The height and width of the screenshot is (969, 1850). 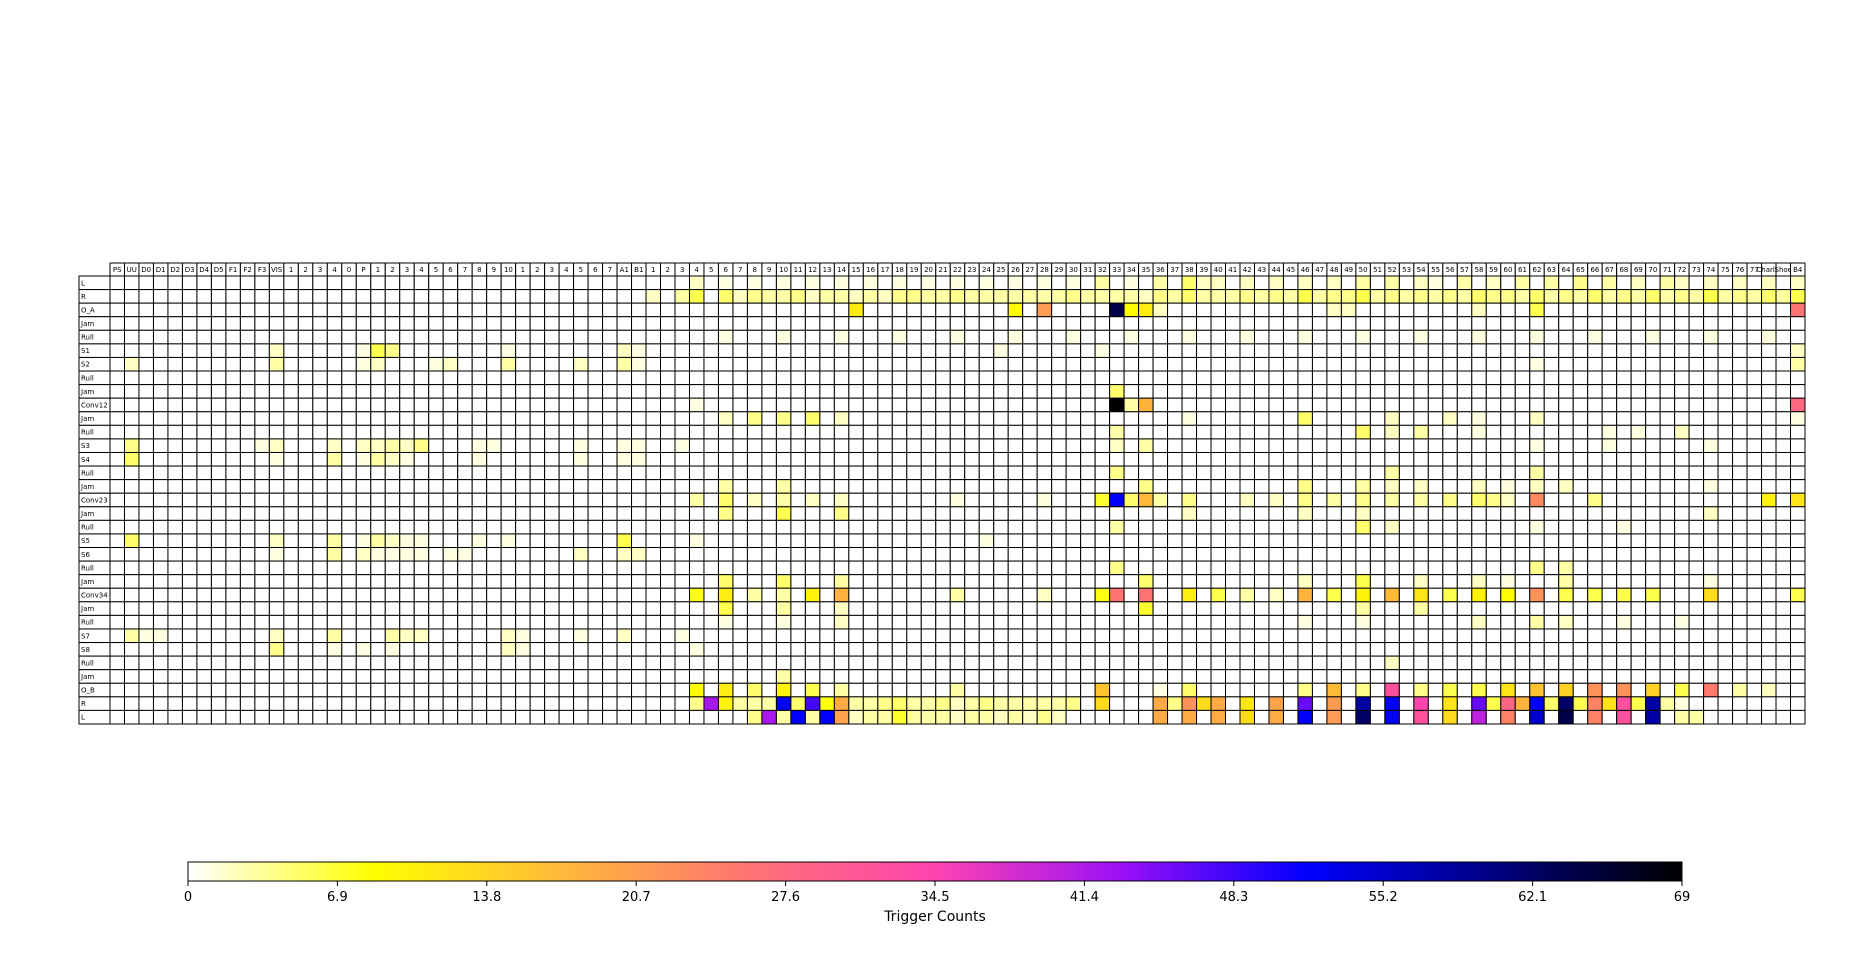 What do you see at coordinates (1044, 270) in the screenshot?
I see `x-tick-label: 28` at bounding box center [1044, 270].